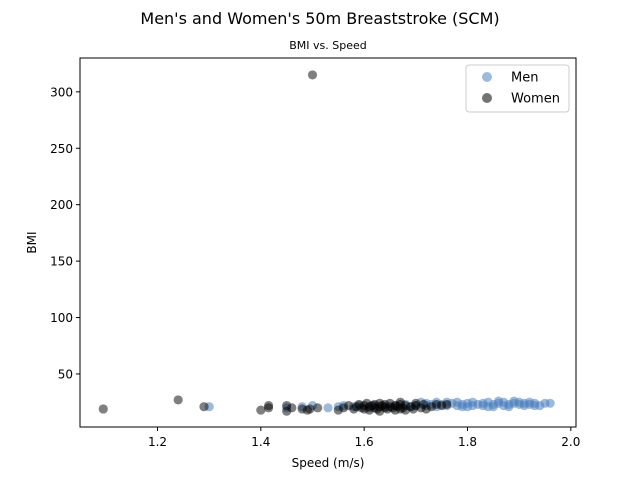 The image size is (640, 480). I want to click on chart-title: Men's and Women's 50m Breaststroke (SCM), so click(319, 18).